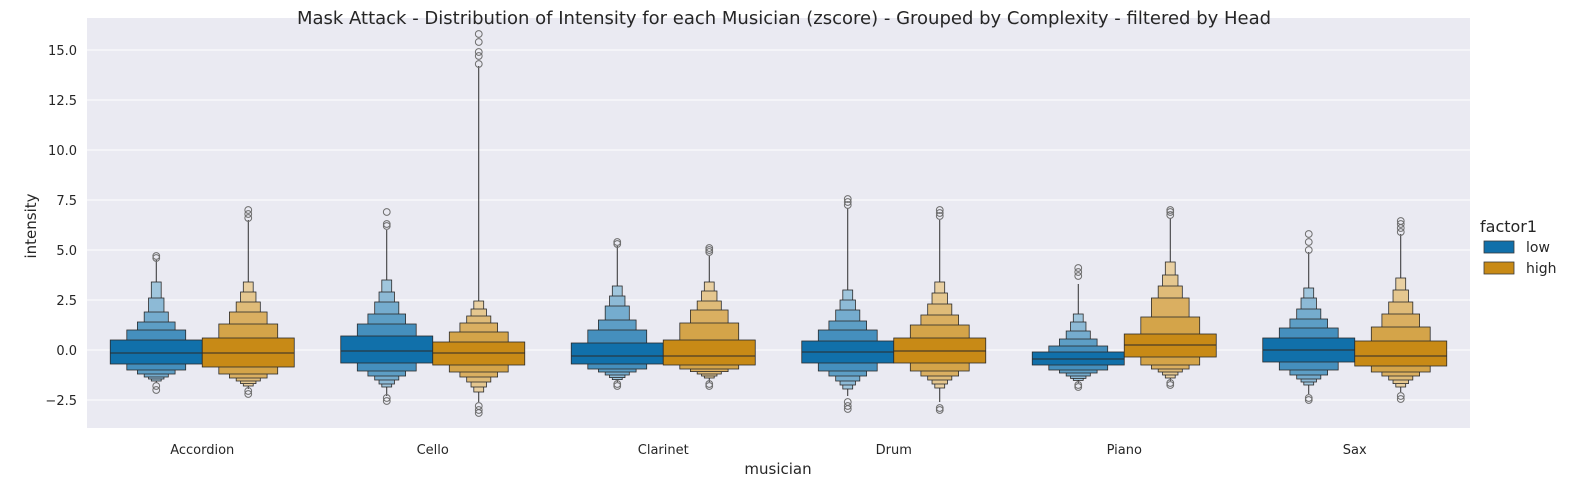 Image resolution: width=1583 pixels, height=500 pixels. Describe the element at coordinates (1518, 247) in the screenshot. I see `legend: factor1 low high` at that location.